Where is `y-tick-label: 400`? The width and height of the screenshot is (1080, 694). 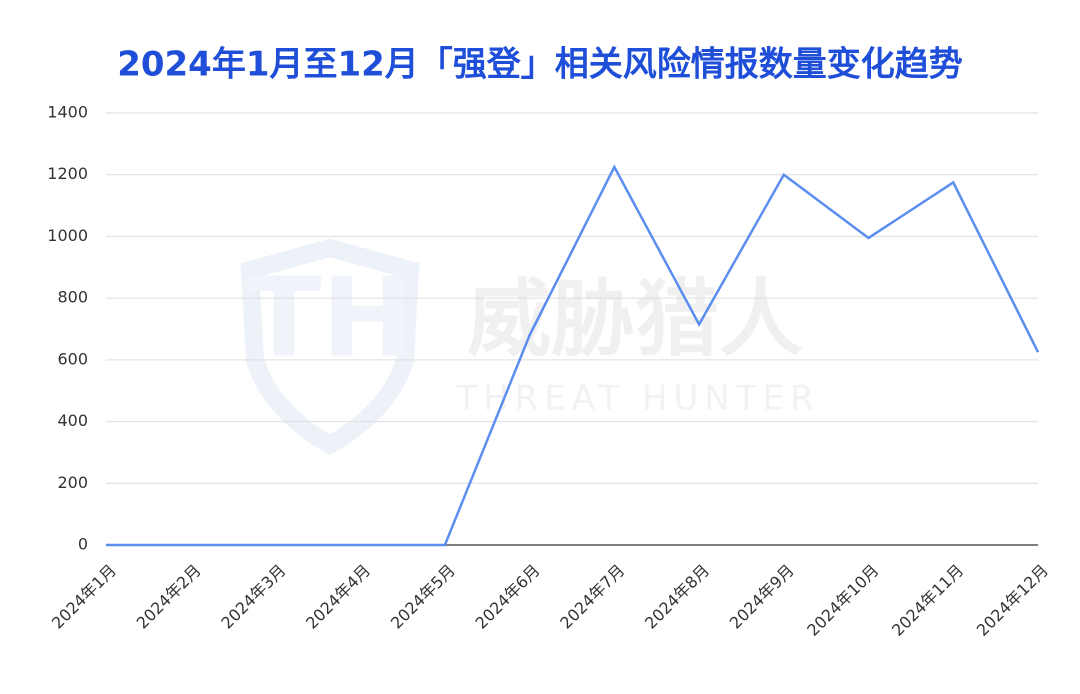
y-tick-label: 400 is located at coordinates (72, 420).